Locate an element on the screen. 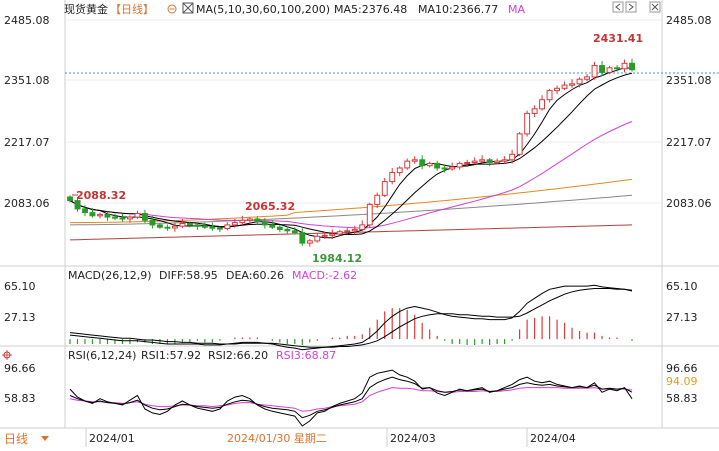 The image size is (719, 451). high-annotation: 2088.32 is located at coordinates (101, 195).